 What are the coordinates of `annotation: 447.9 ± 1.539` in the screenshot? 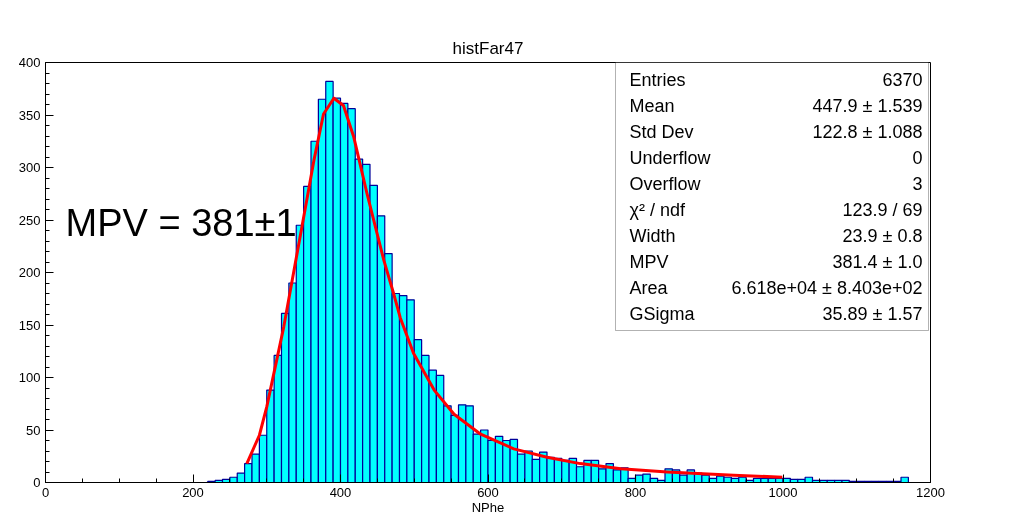 It's located at (867, 105).